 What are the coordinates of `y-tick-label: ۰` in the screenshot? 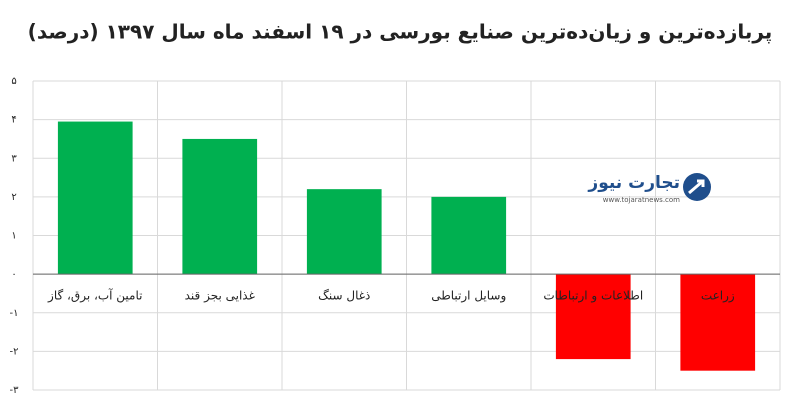 It's located at (13, 274).